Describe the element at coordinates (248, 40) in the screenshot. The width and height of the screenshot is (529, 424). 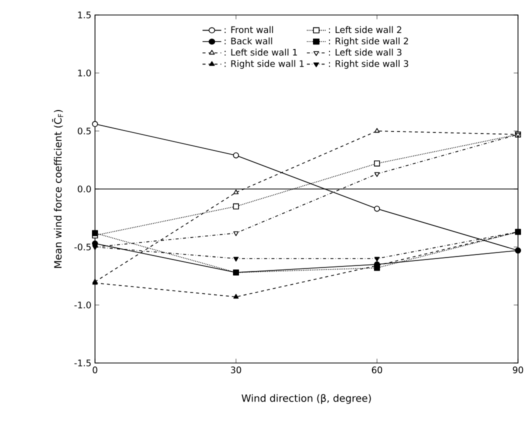
I see `legend-label: : Back wall` at that location.